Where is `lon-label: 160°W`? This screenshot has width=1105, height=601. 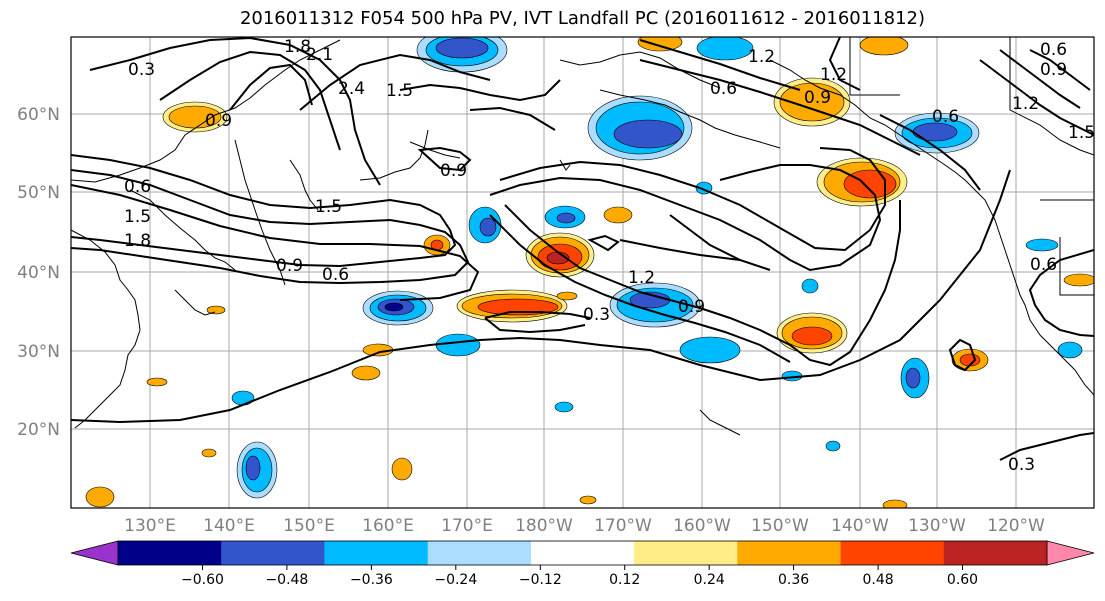
lon-label: 160°W is located at coordinates (702, 526).